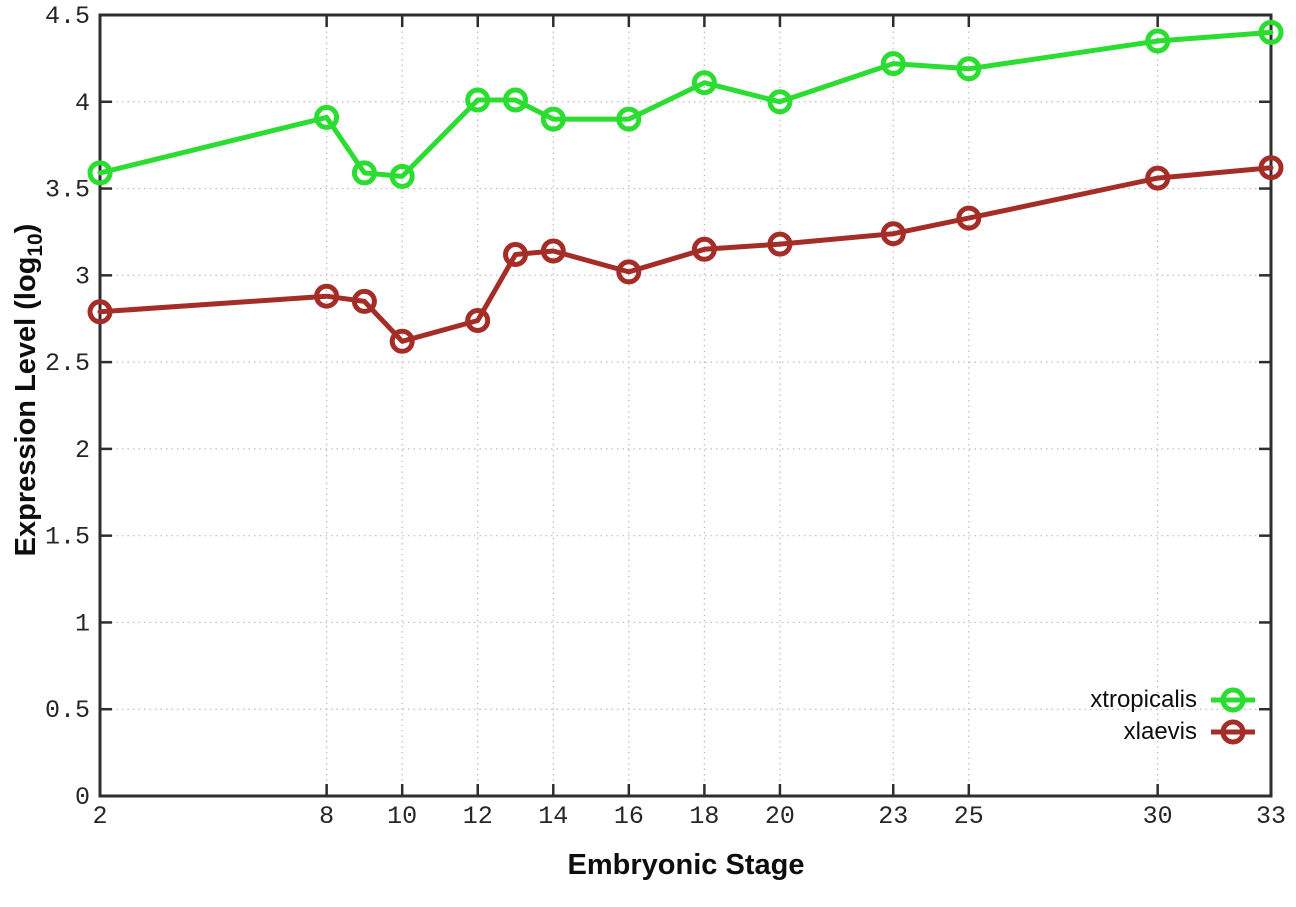 Image resolution: width=1296 pixels, height=907 pixels. Describe the element at coordinates (1233, 699) in the screenshot. I see `legend-key-xtropicalis-icon` at that location.